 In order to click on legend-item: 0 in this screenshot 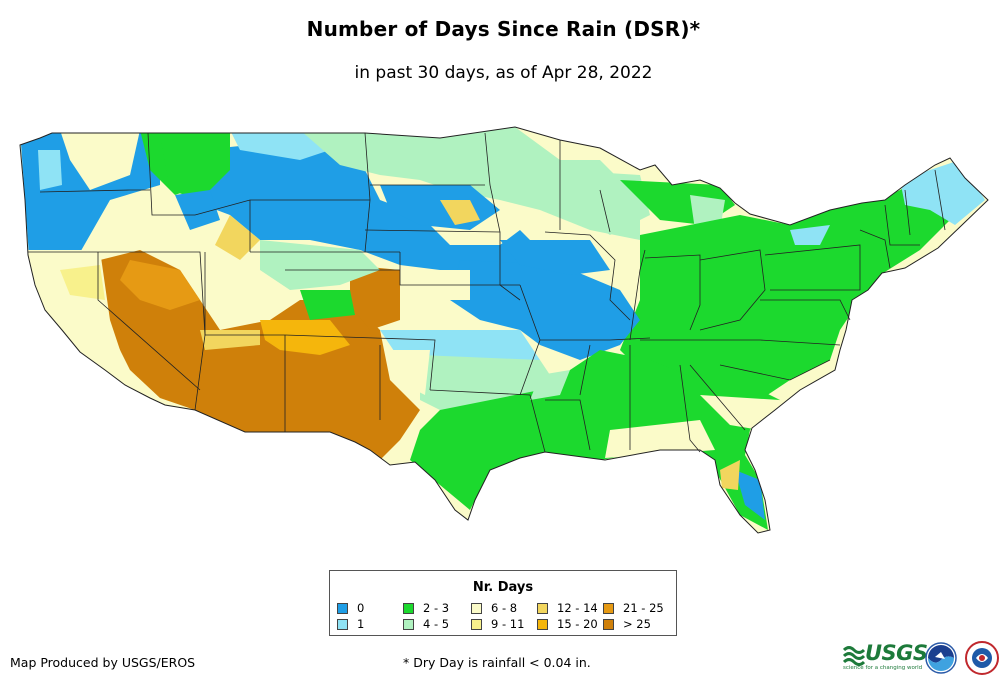, I will do `click(350, 608)`.